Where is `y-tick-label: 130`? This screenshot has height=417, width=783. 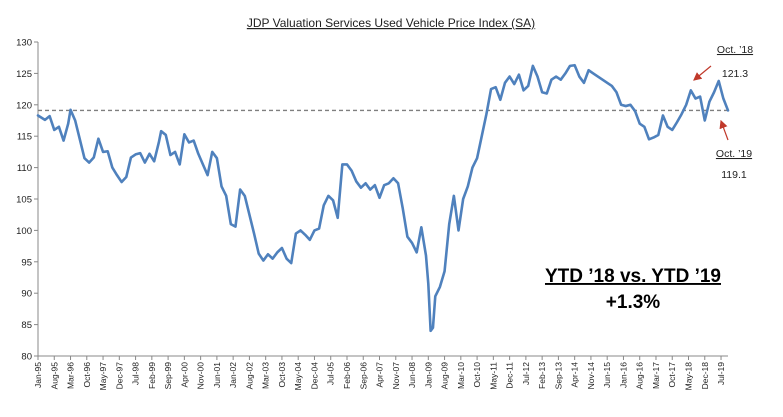 y-tick-label: 130 is located at coordinates (24, 43).